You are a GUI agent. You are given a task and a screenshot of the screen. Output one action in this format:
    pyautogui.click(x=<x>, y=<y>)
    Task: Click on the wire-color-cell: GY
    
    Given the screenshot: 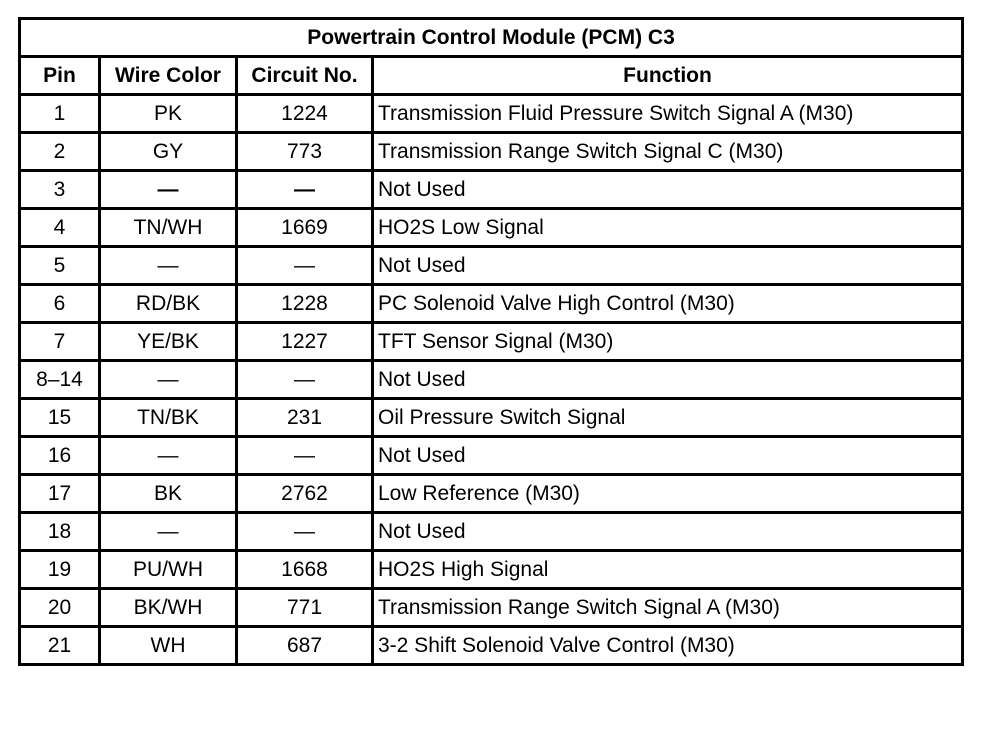 What is the action you would take?
    pyautogui.click(x=168, y=151)
    